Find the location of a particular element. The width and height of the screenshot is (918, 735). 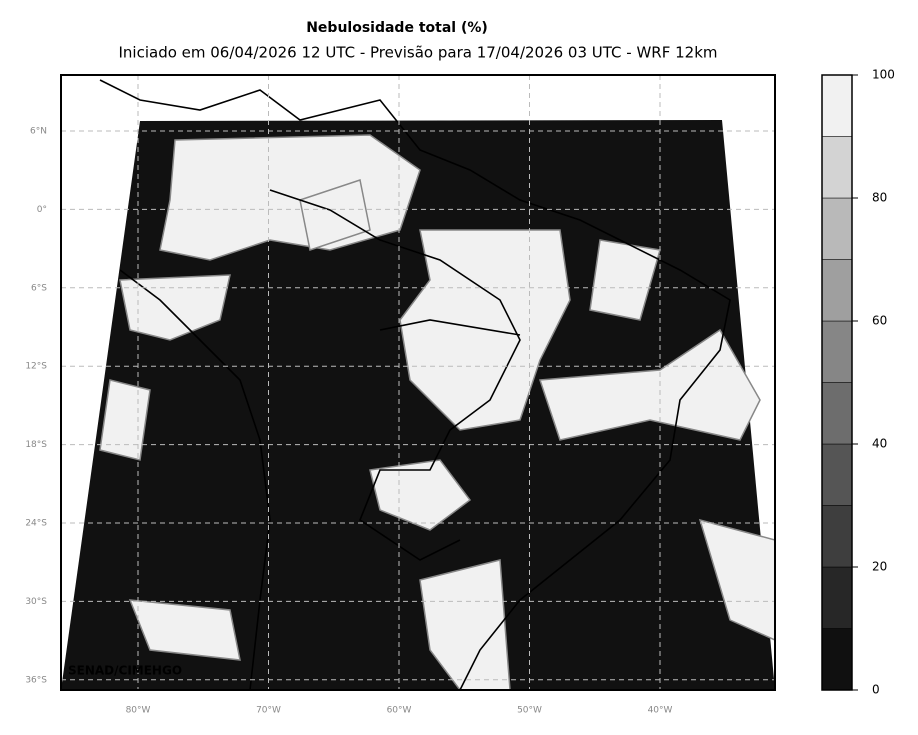

lat-label: 18°S is located at coordinates (36, 445).